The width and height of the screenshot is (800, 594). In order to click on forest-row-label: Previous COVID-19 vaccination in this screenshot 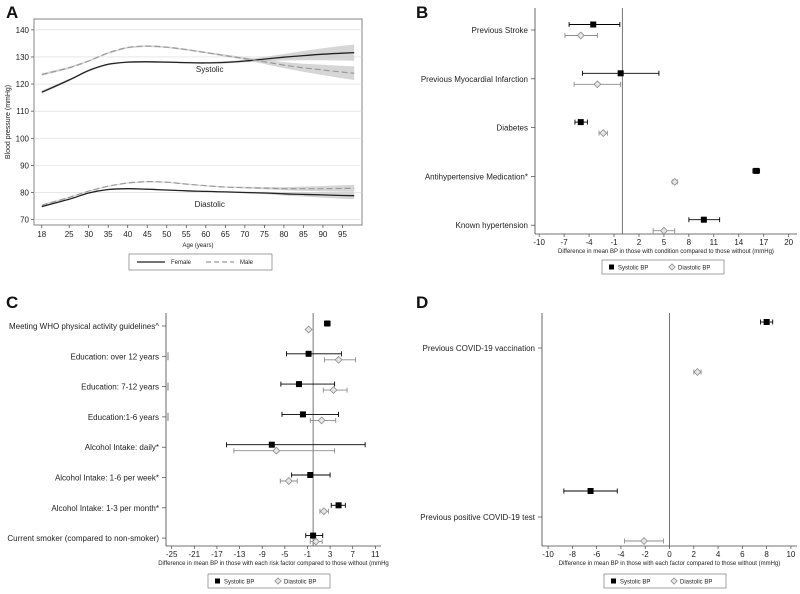, I will do `click(479, 348)`.